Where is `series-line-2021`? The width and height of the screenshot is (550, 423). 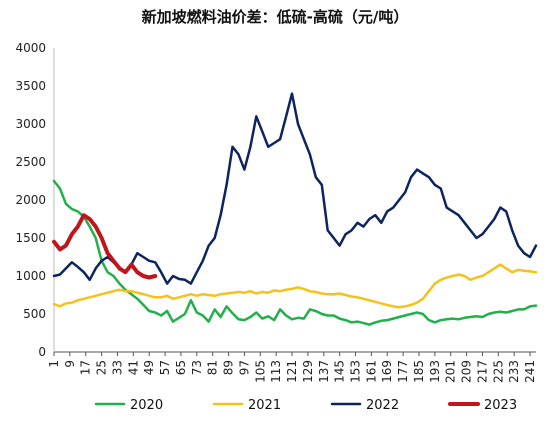
series-line-2021 is located at coordinates (295, 286).